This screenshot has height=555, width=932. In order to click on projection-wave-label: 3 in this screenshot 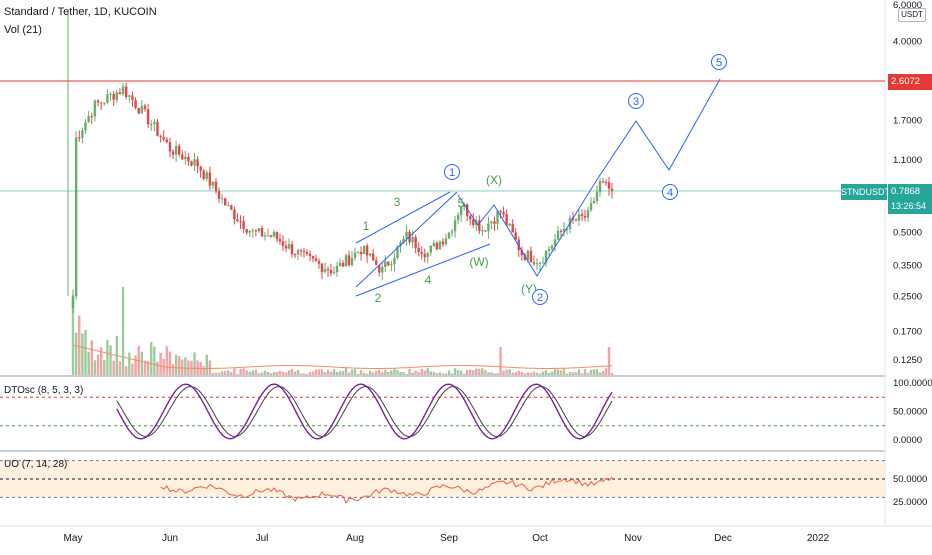, I will do `click(636, 102)`.